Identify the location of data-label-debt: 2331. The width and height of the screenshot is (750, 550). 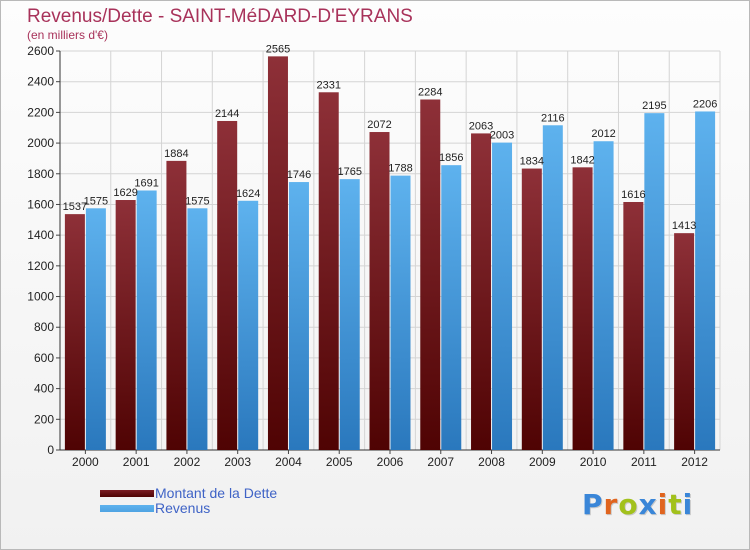
(328, 85).